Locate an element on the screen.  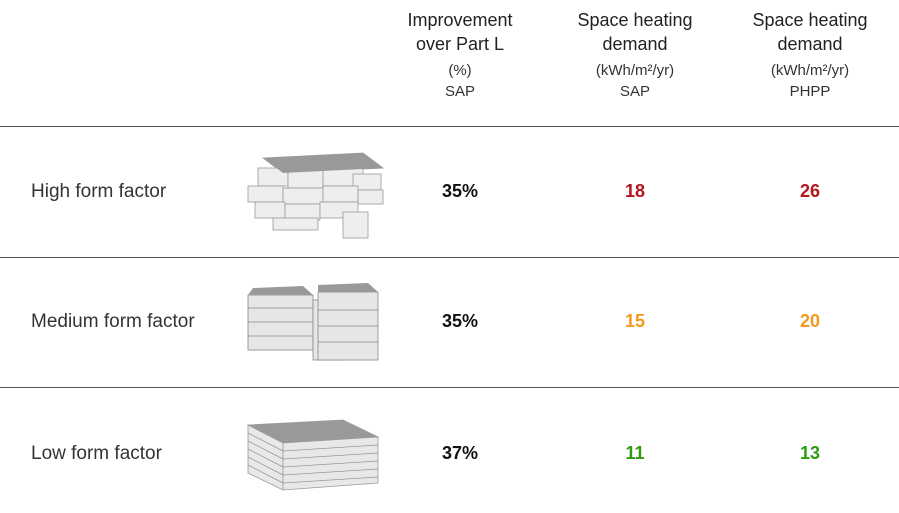
value-cell: 18 is located at coordinates (635, 191).